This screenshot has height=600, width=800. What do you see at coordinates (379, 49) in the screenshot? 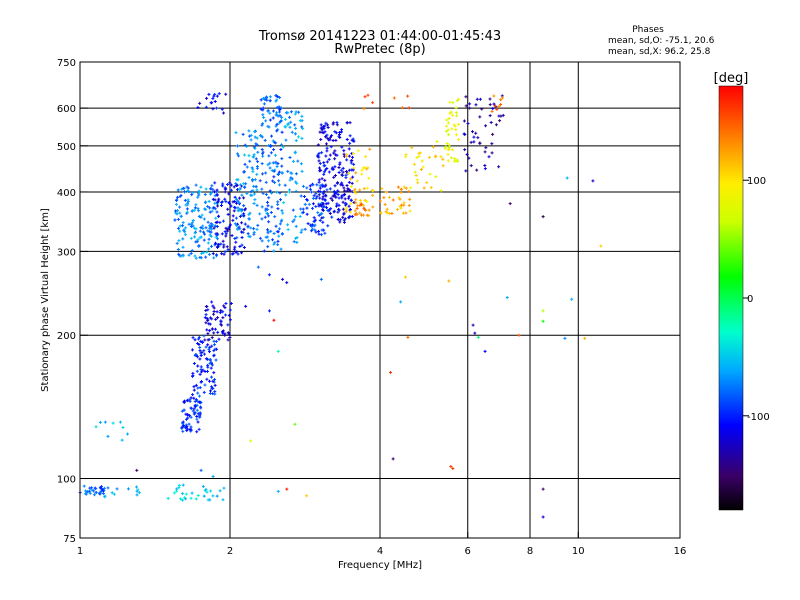
I see `chart-subtitle: RwPretec (8p)` at bounding box center [379, 49].